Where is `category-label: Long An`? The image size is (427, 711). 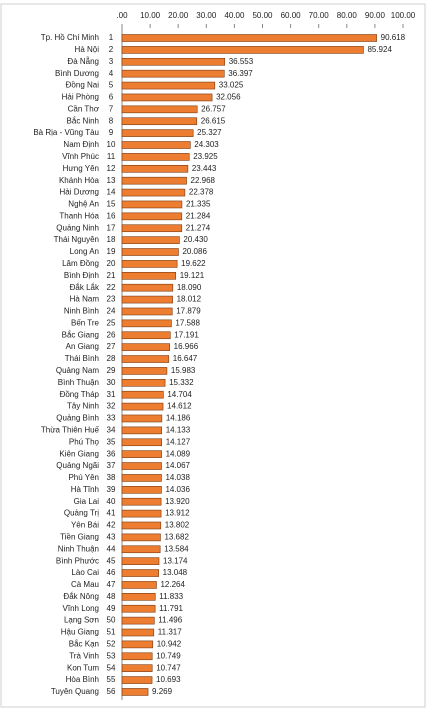
category-label: Long An is located at coordinates (84, 251).